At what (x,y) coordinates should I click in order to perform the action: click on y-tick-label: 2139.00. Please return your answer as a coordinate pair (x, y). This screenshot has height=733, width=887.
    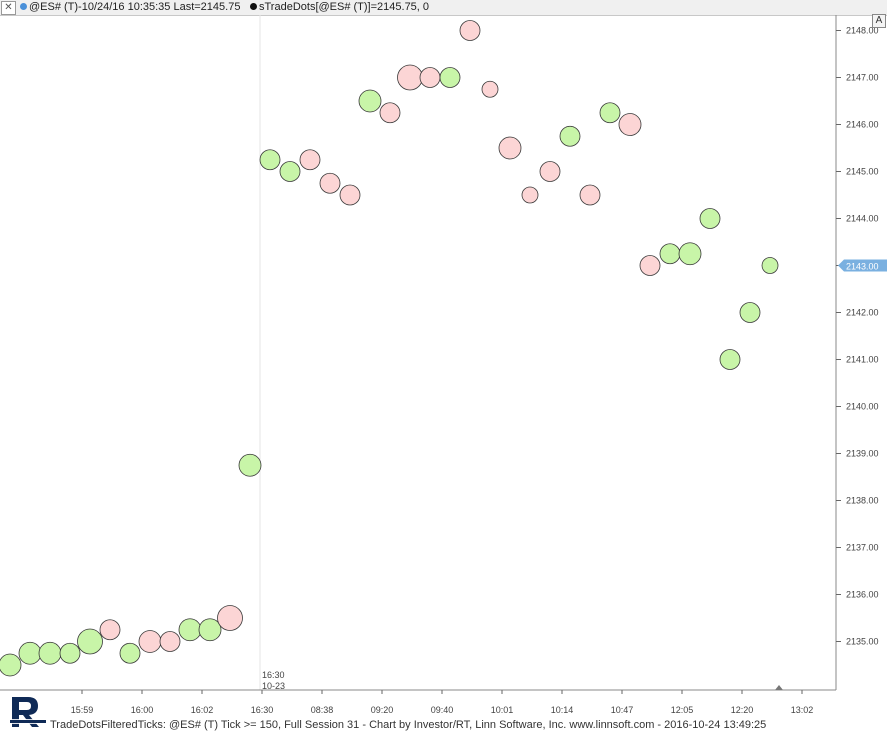
    Looking at the image, I should click on (862, 454).